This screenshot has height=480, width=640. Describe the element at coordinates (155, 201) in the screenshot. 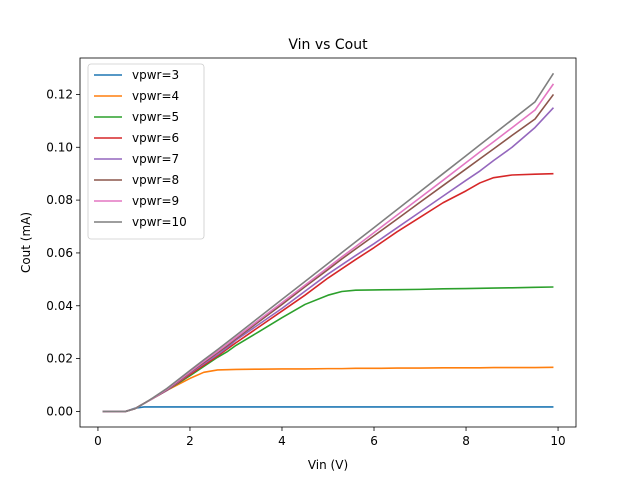

I see `legend-label: vpwr=9` at that location.